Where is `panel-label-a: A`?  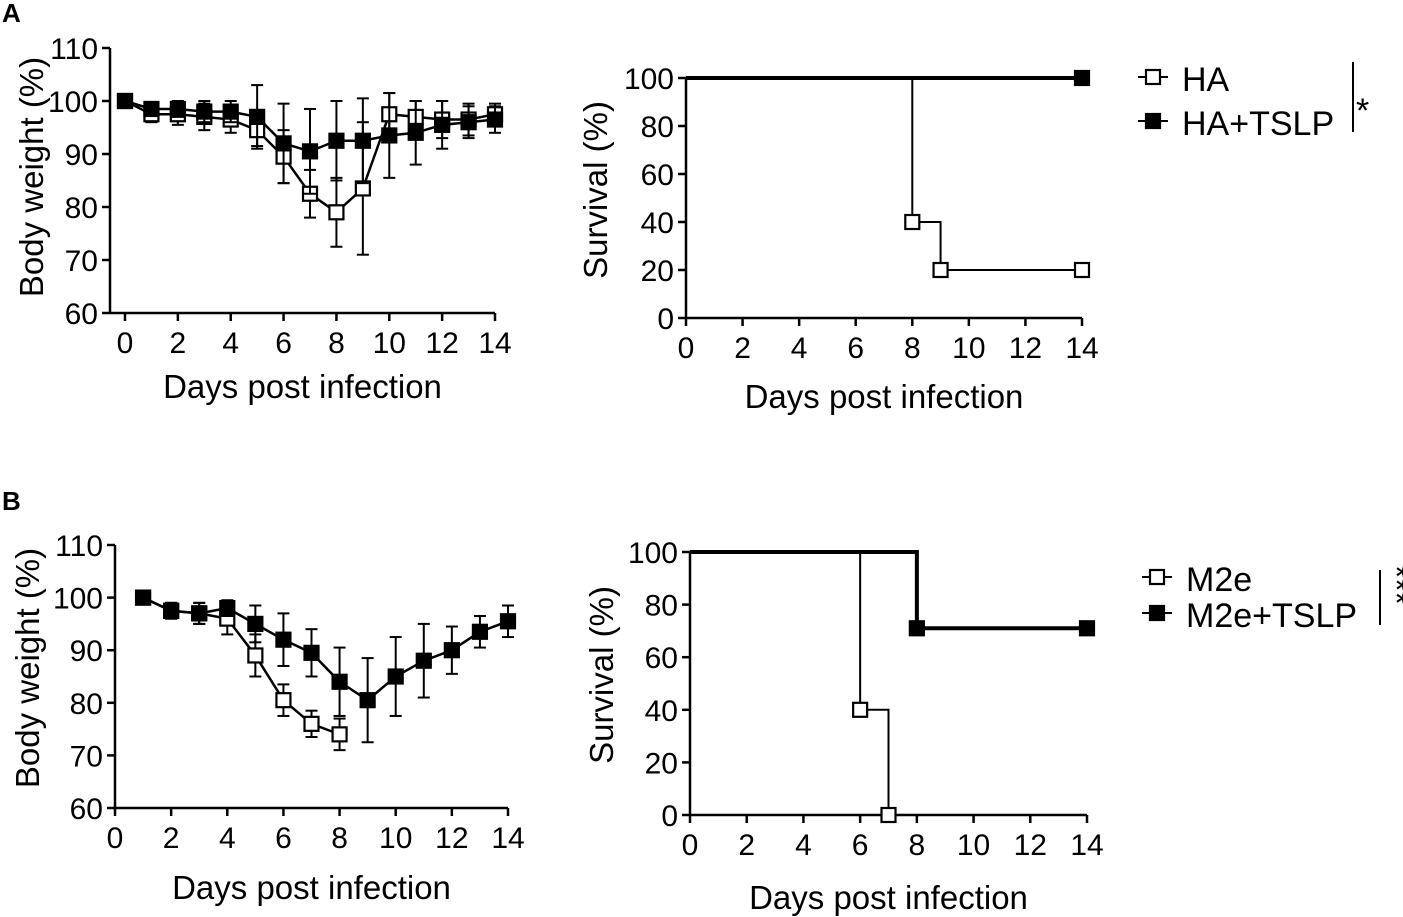 panel-label-a: A is located at coordinates (11, 14).